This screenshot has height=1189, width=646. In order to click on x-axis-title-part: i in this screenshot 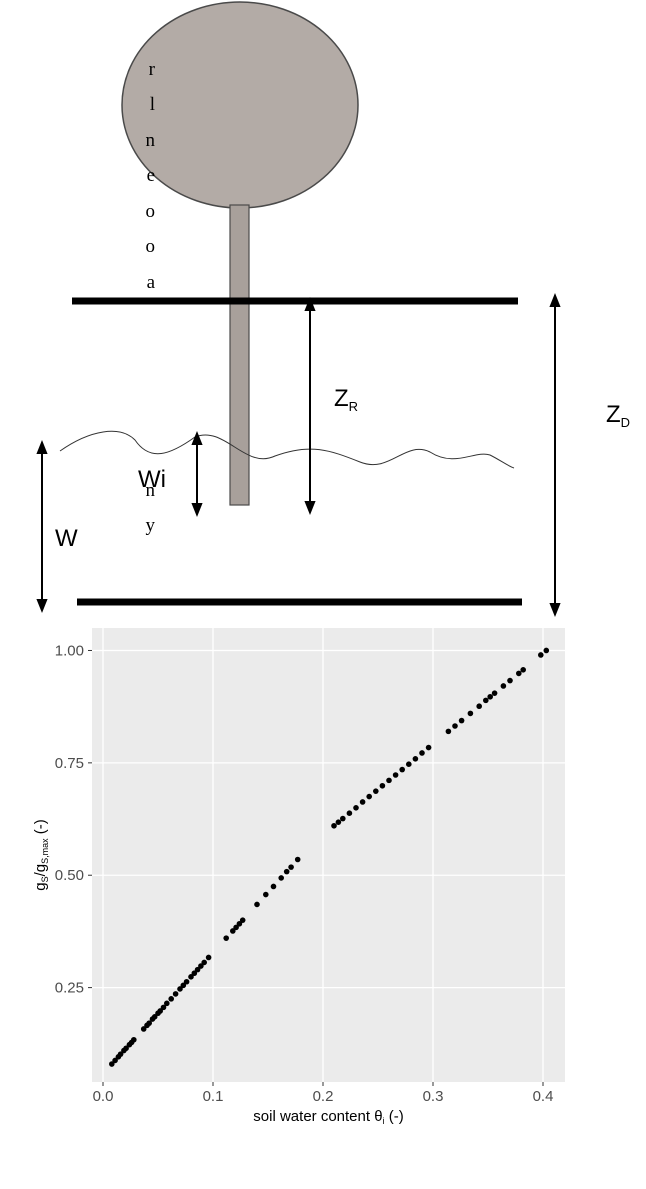, I will do `click(384, 1121)`.